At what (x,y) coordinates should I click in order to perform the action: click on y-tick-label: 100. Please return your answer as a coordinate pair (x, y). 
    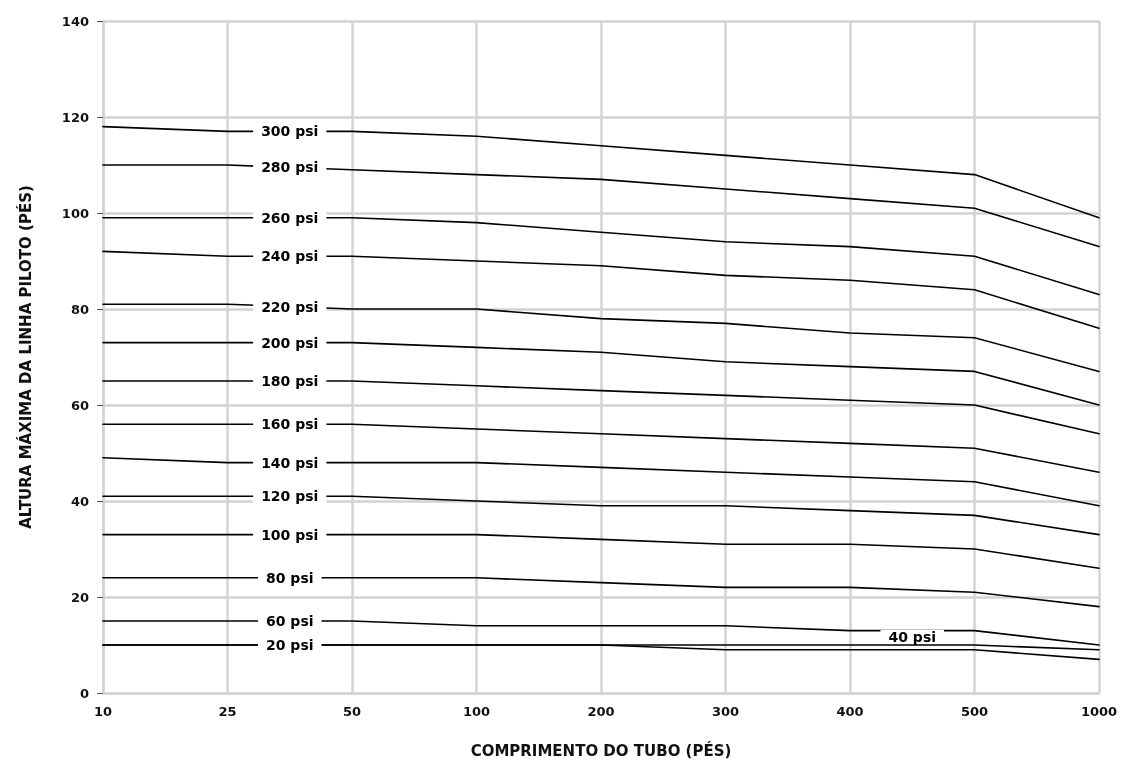
    Looking at the image, I should click on (75, 213).